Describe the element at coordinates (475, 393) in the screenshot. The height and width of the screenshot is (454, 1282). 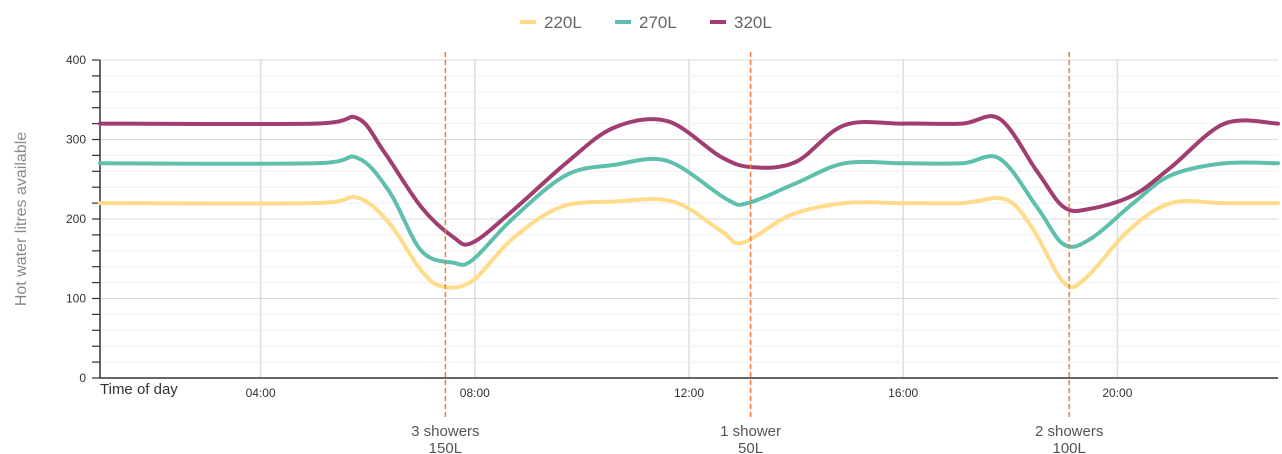
I see `x-tick-label: 08:00` at that location.